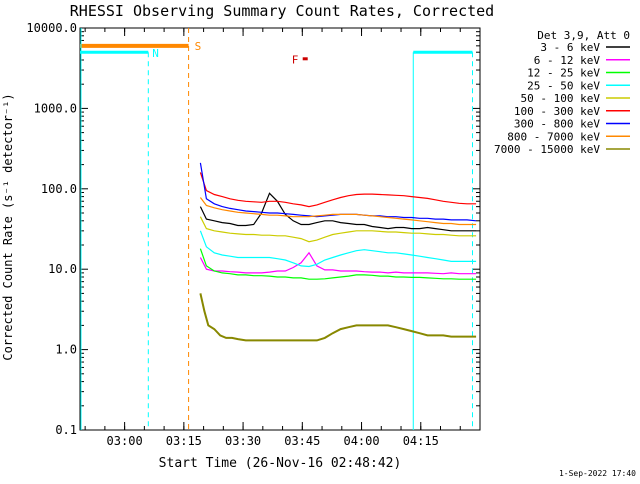 The image size is (640, 484). Describe the element at coordinates (583, 35) in the screenshot. I see `legend-title: Det 3,9, Att 0` at that location.